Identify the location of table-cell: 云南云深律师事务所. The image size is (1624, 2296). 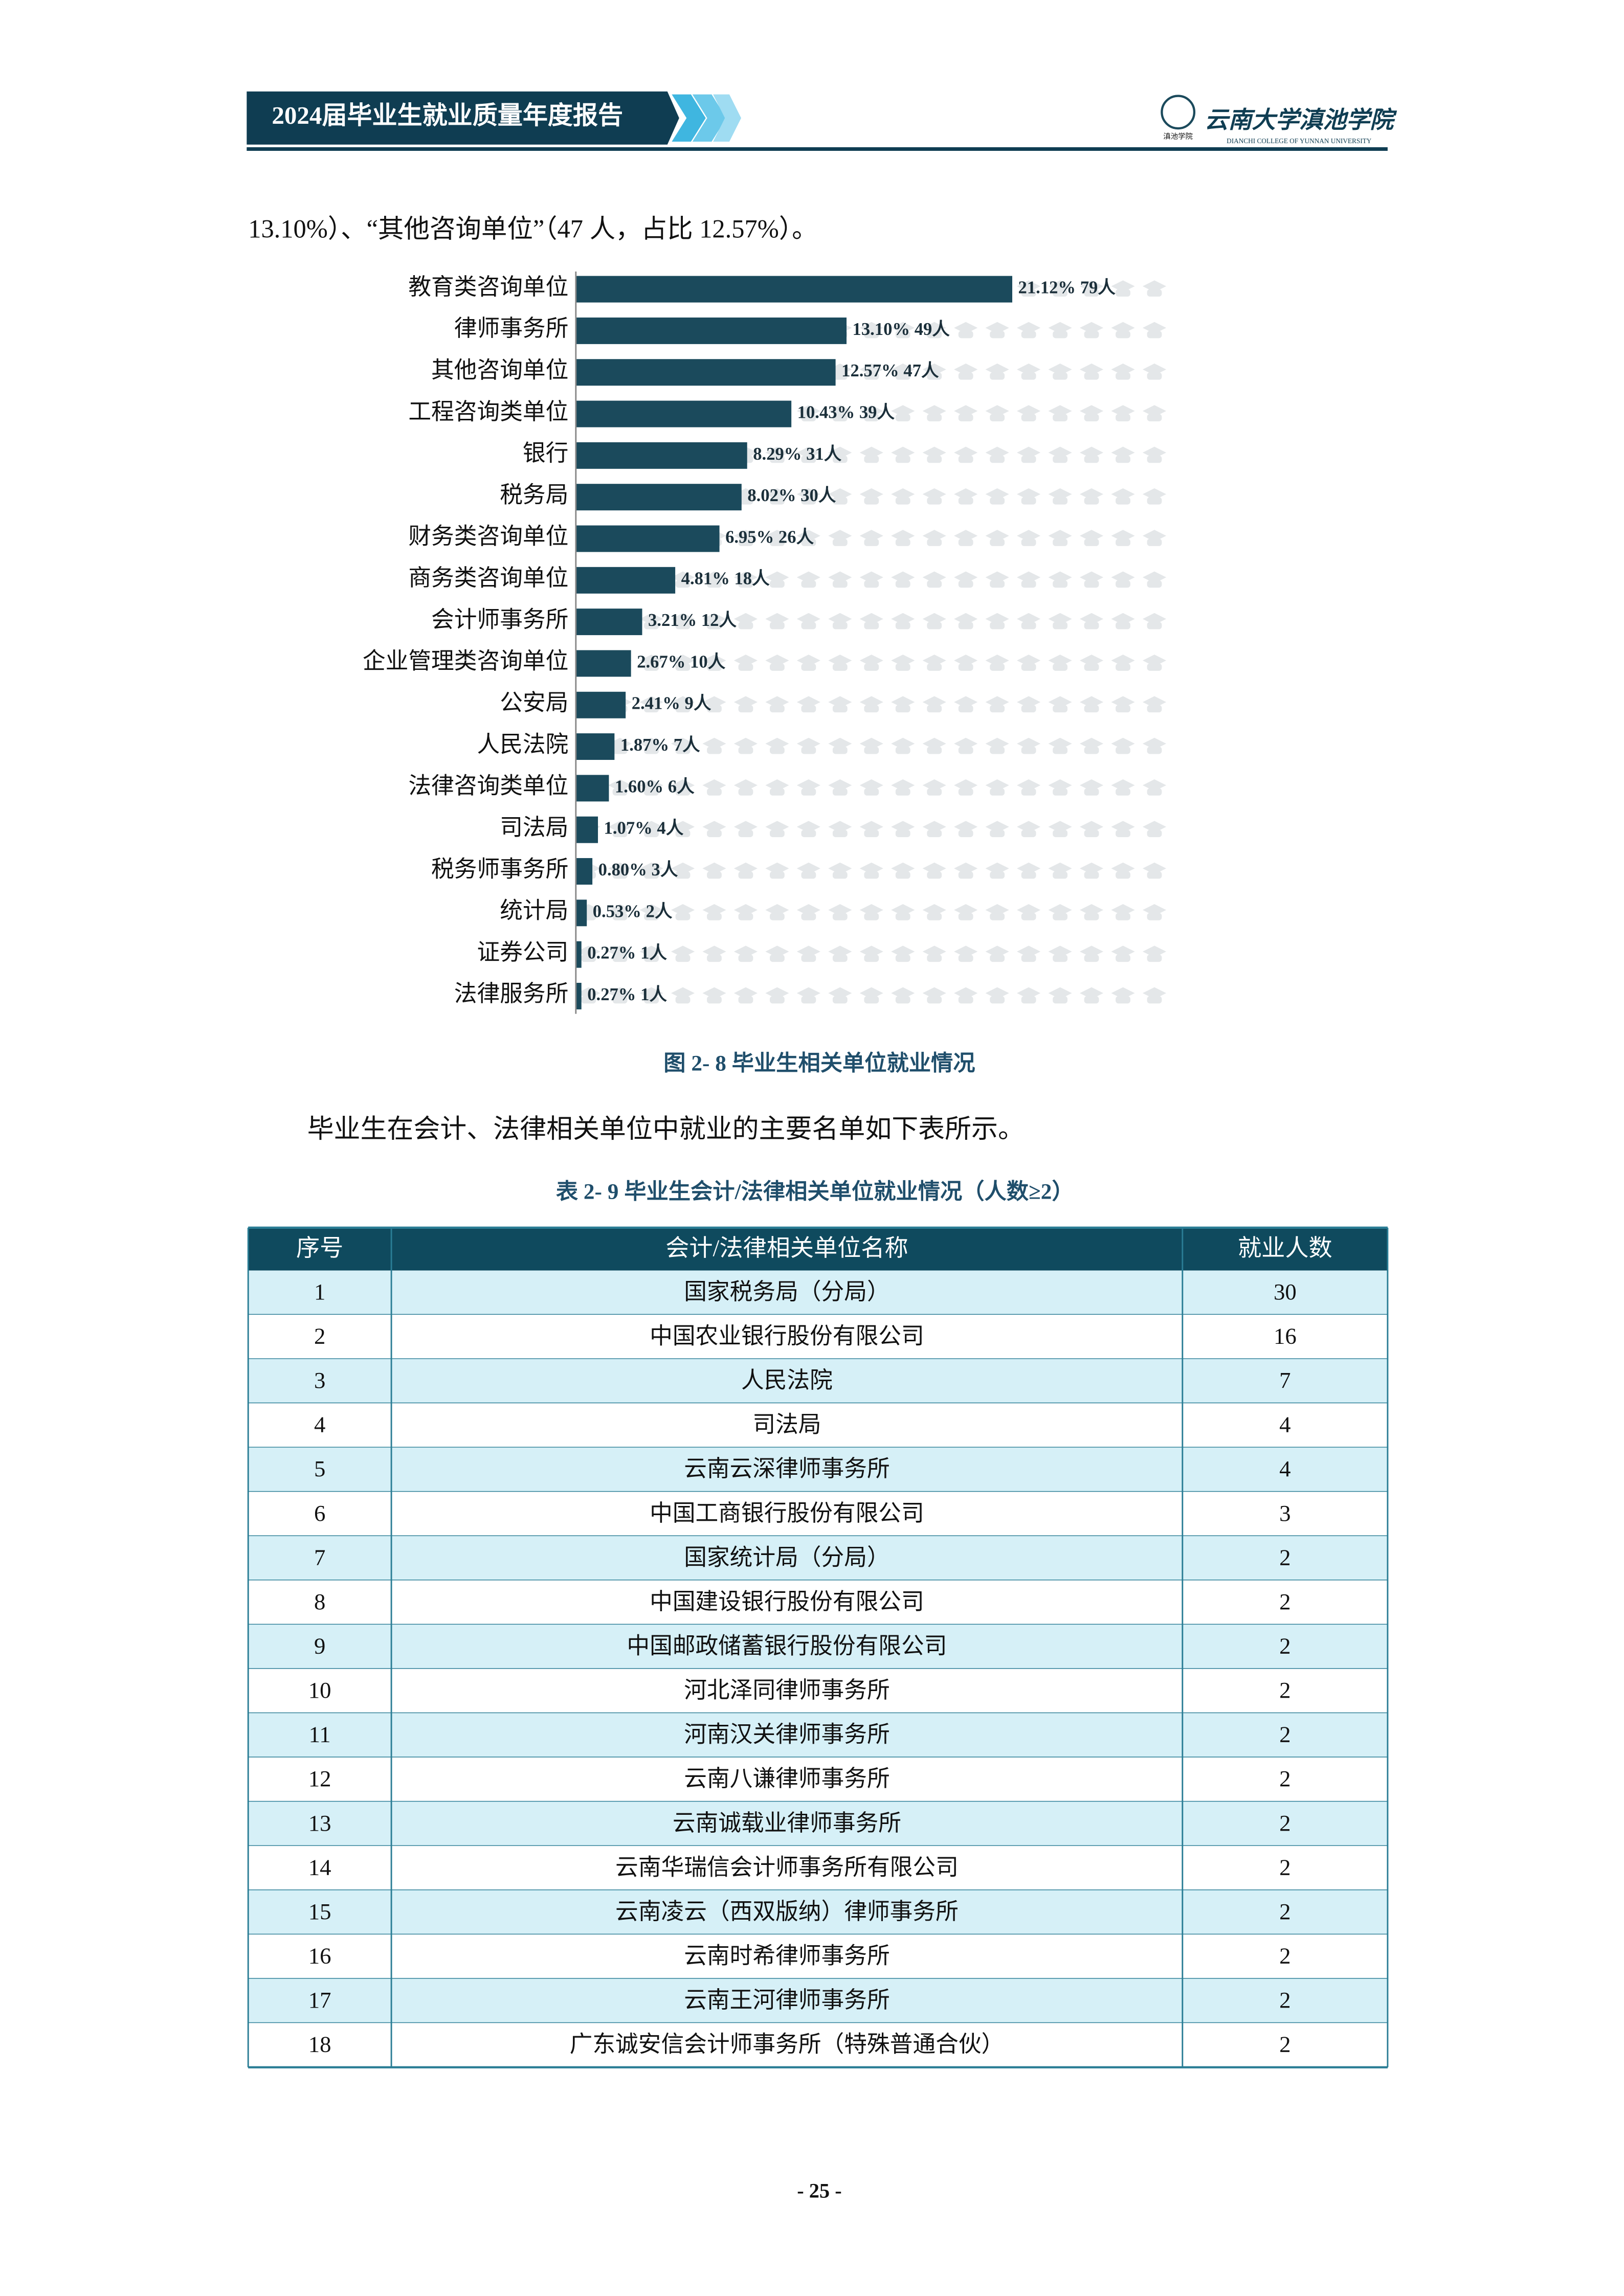
(787, 1468).